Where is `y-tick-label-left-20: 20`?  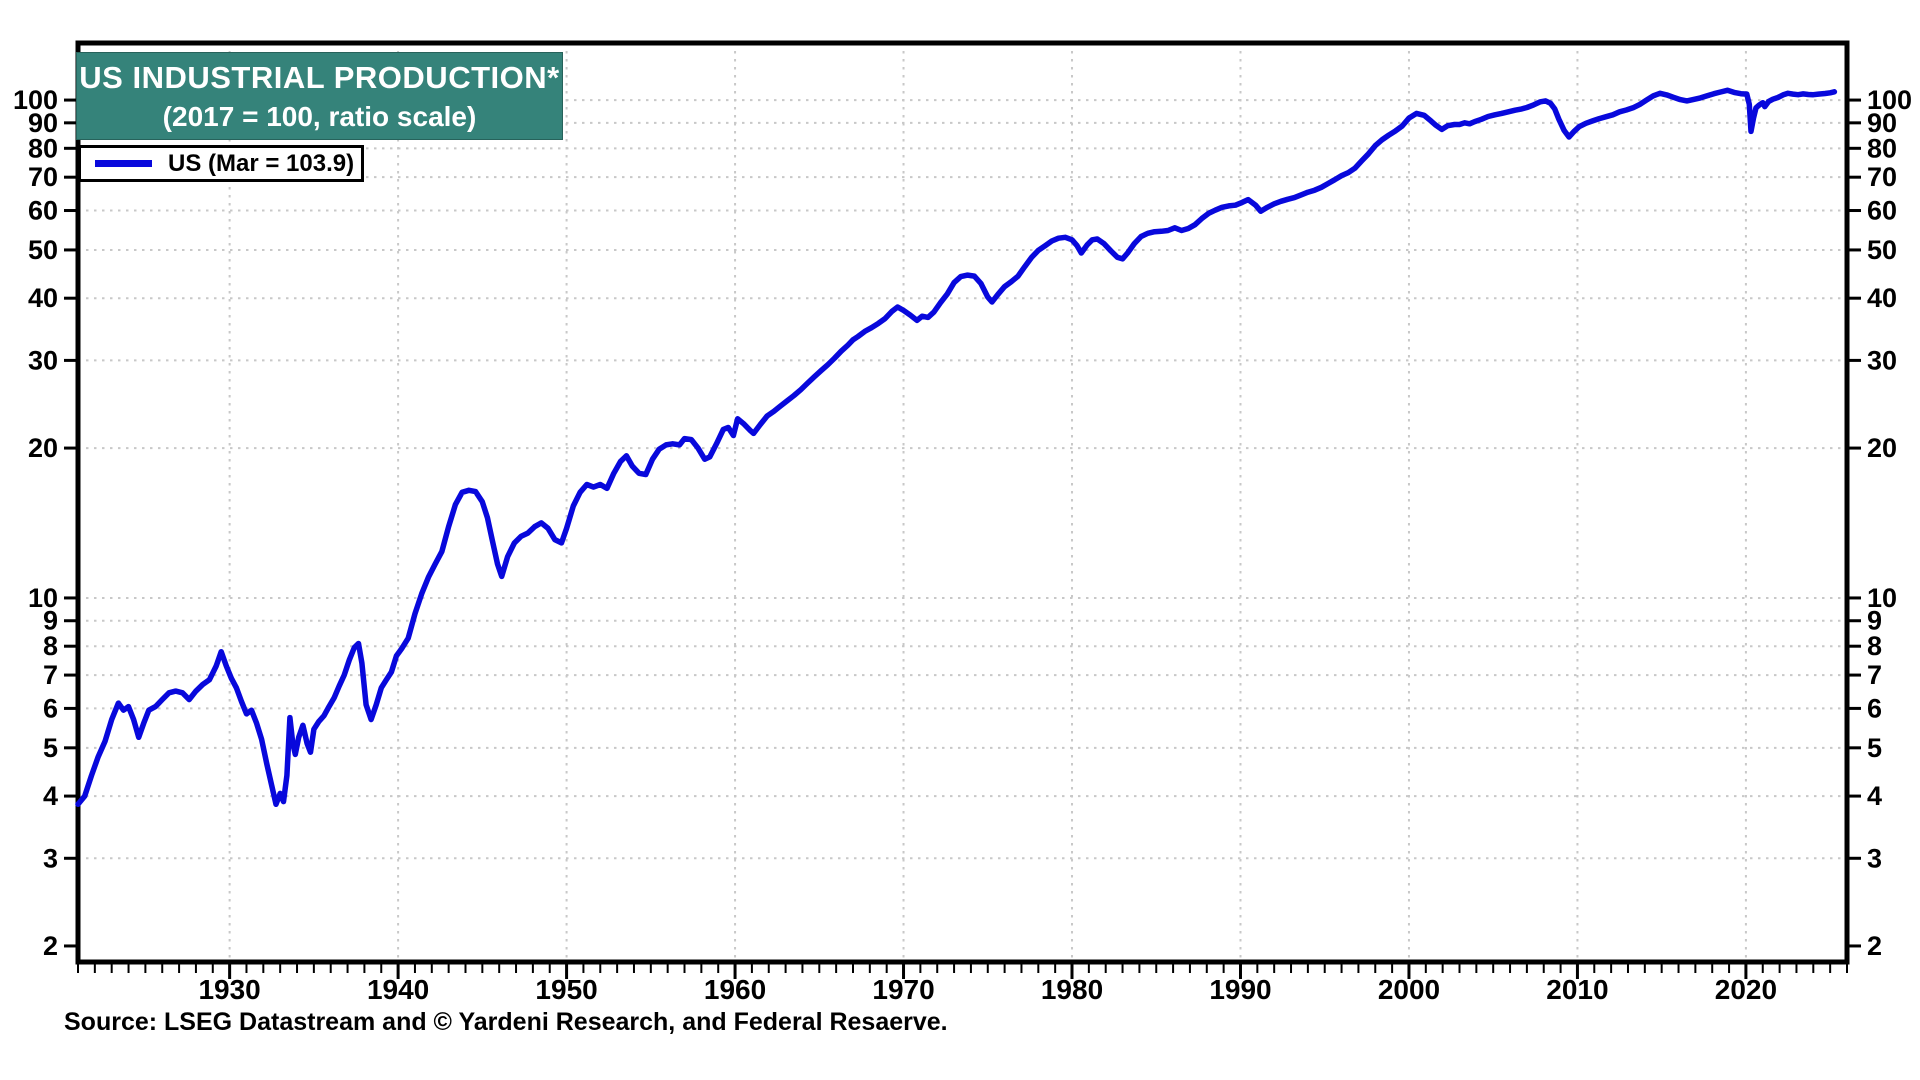
y-tick-label-left-20: 20 is located at coordinates (43, 448).